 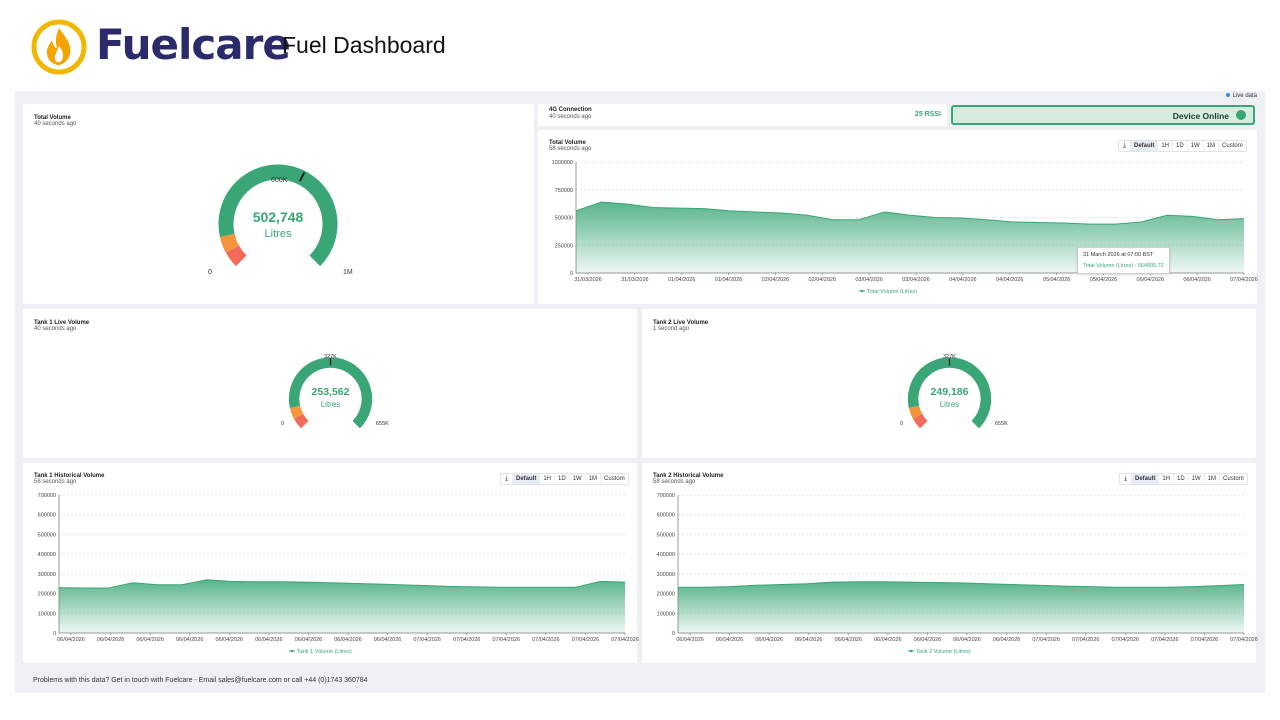 What do you see at coordinates (920, 421) in the screenshot?
I see `gauge-red-band` at bounding box center [920, 421].